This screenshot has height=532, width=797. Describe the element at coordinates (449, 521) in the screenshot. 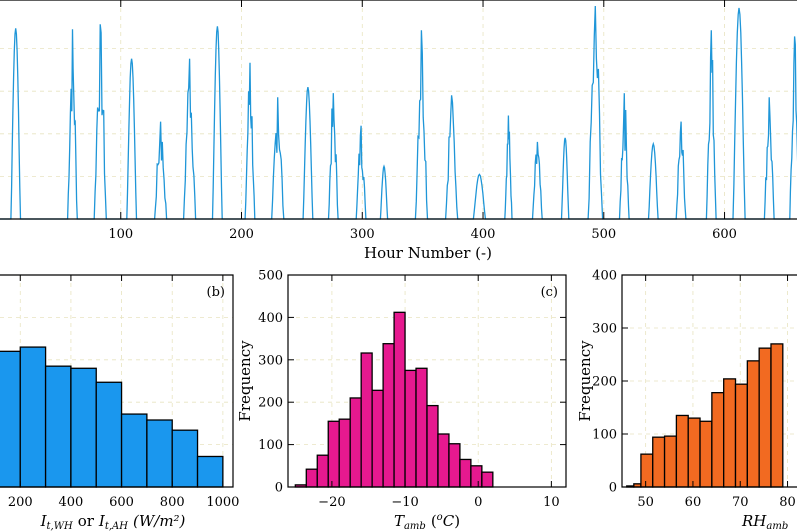

I see `panel-c-xlabel-unit: C` at that location.